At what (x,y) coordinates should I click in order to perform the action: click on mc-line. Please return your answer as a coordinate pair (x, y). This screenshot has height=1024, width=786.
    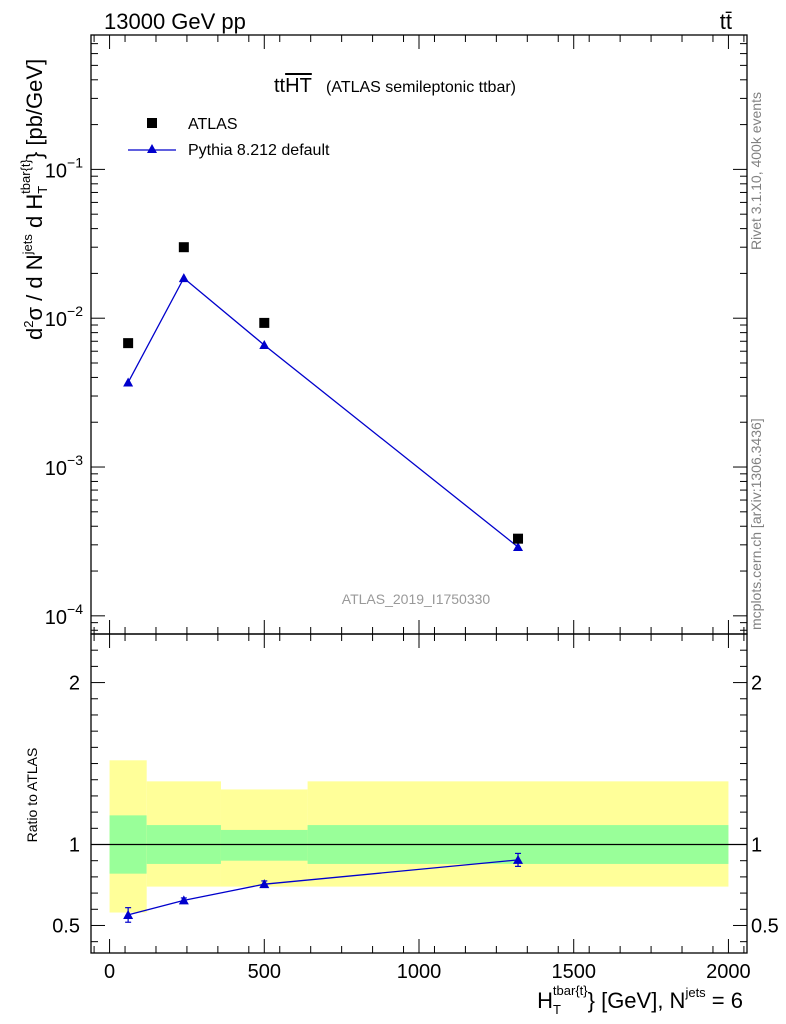
    Looking at the image, I should click on (323, 412).